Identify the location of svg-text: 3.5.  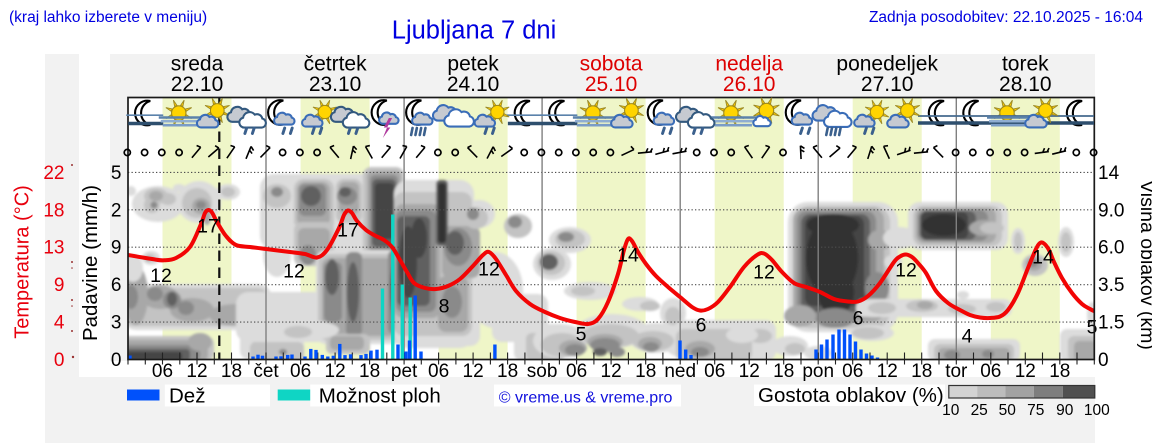
(1111, 285).